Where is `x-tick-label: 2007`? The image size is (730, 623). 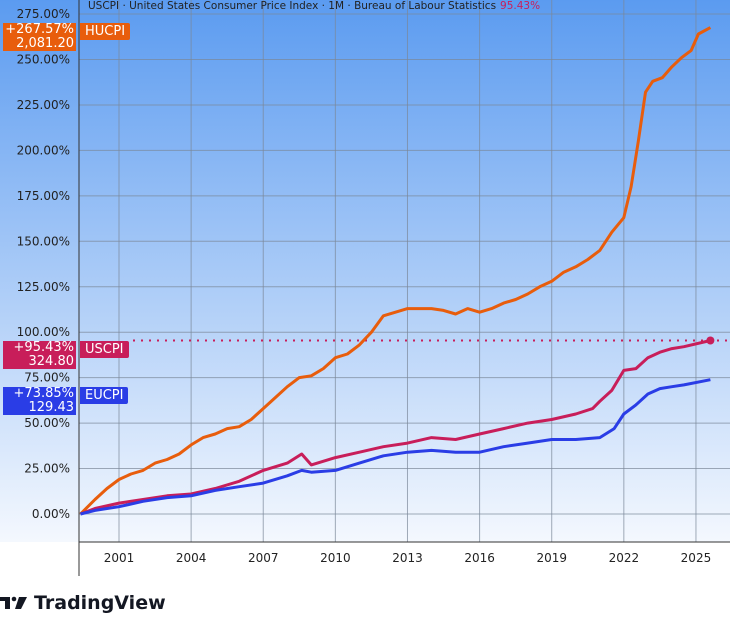 x-tick-label: 2007 is located at coordinates (263, 558).